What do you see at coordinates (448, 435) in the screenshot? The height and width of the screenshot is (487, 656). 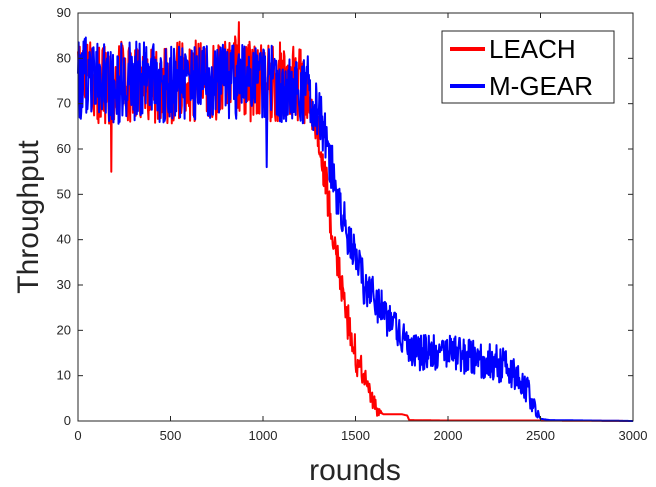 I see `x-tick-label: 2000` at bounding box center [448, 435].